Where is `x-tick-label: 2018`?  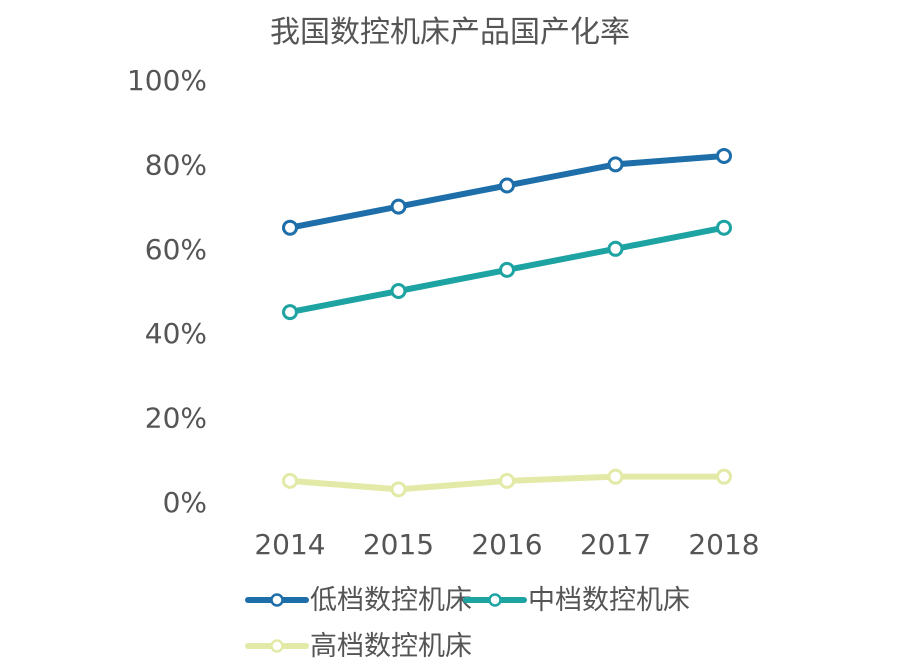
x-tick-label: 2018 is located at coordinates (723, 544).